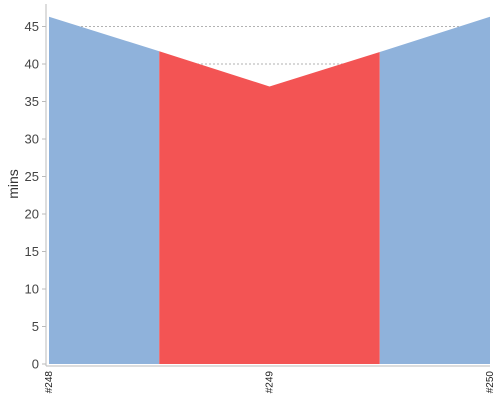  I want to click on x-tick-labels: #248 #249 #250, so click(270, 382).